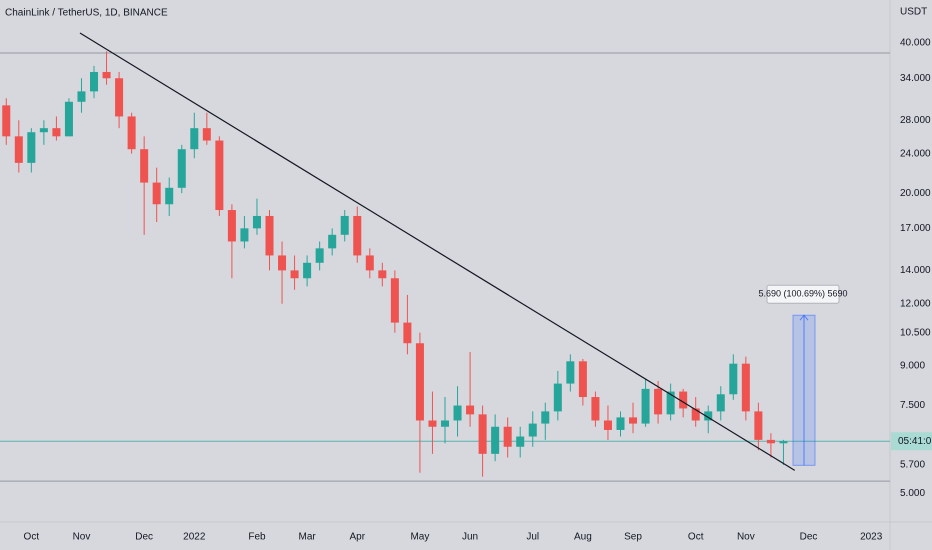 The width and height of the screenshot is (932, 550). Describe the element at coordinates (804, 317) in the screenshot. I see `price-range-arrowhead` at that location.